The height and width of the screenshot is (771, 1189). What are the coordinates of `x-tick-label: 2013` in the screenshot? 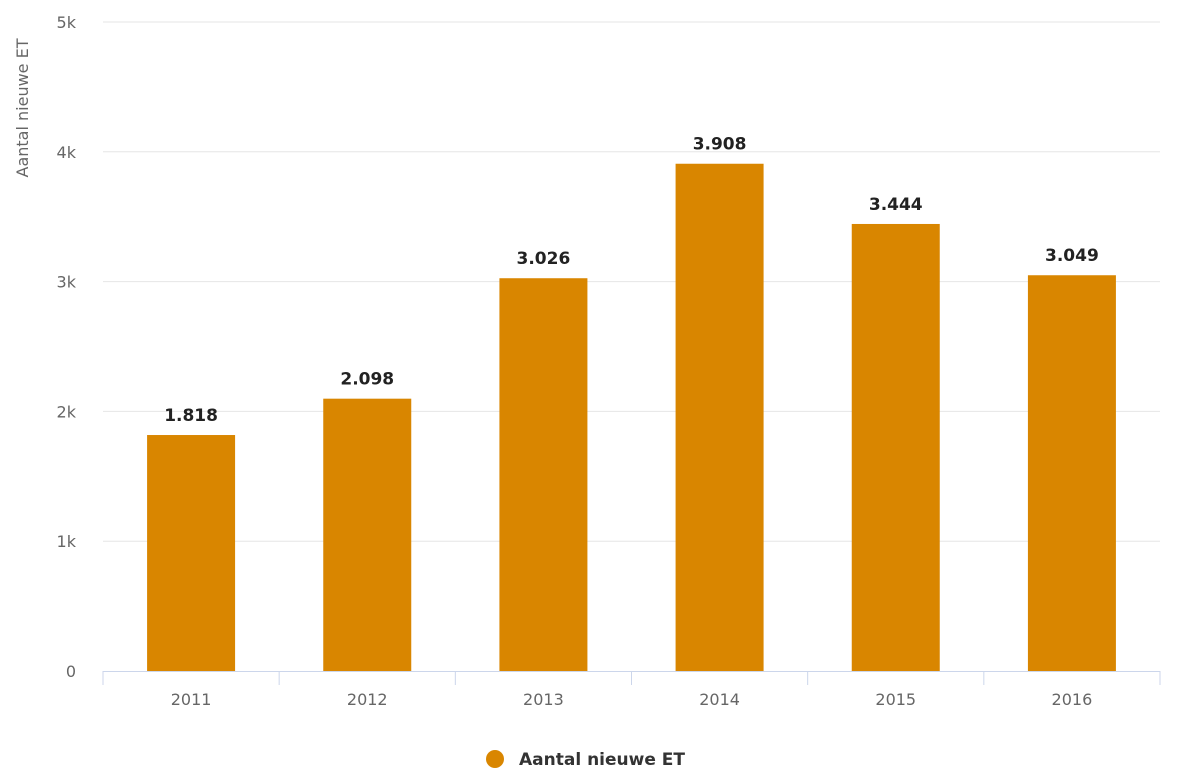 It's located at (543, 699).